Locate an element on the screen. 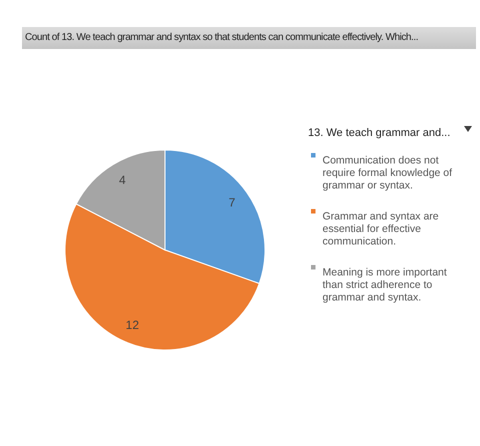  data-label: 4 is located at coordinates (122, 179).